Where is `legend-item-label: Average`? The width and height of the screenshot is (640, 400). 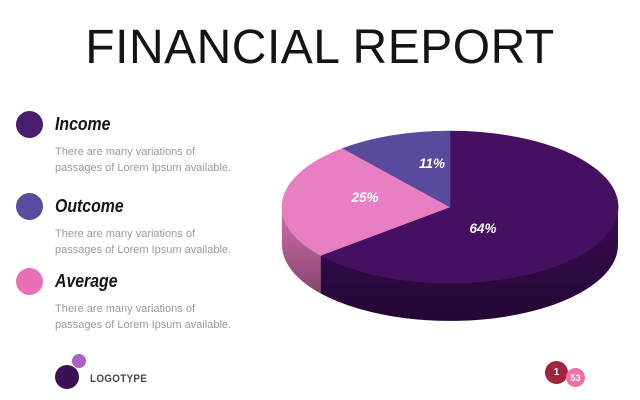 legend-item-label: Average is located at coordinates (86, 281).